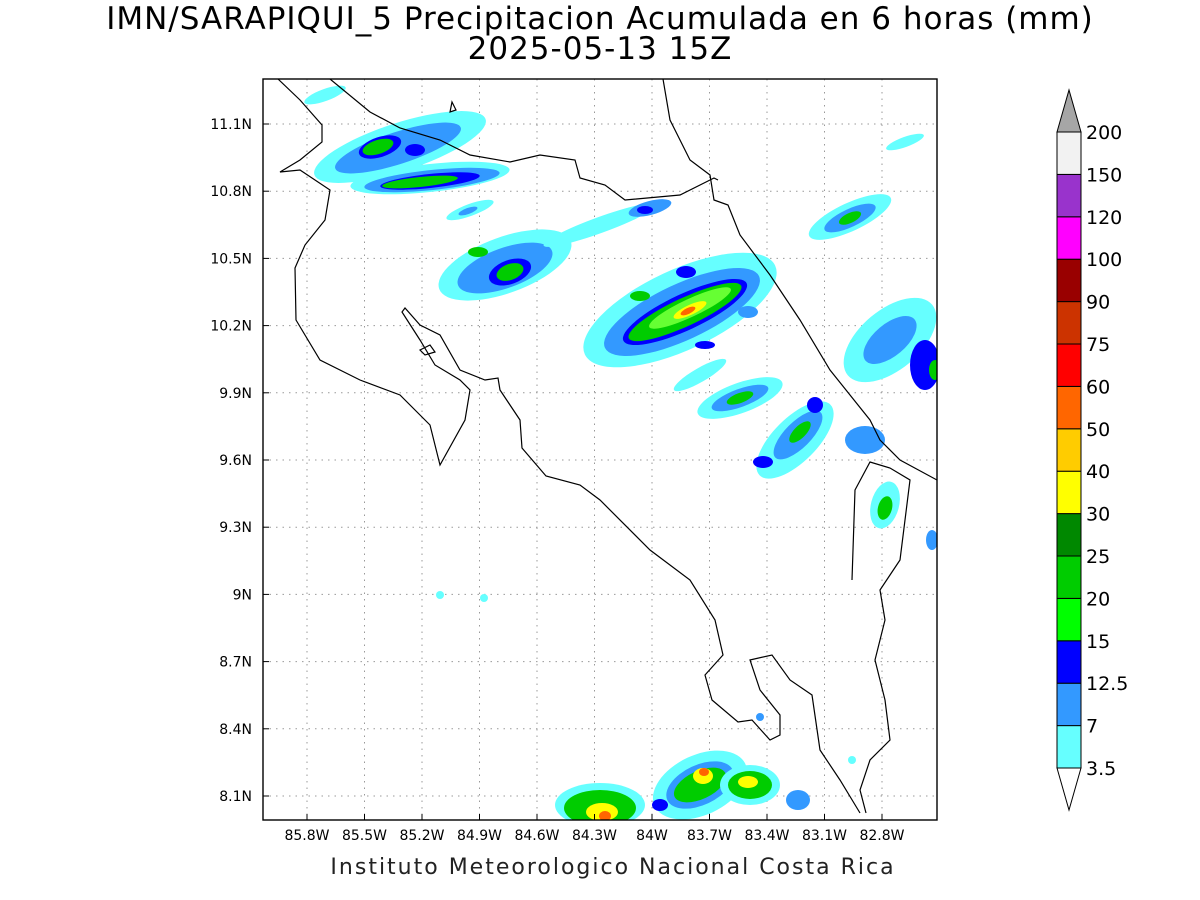 This screenshot has width=1200, height=900. I want to click on lat-tick-label: 10.2N, so click(231, 327).